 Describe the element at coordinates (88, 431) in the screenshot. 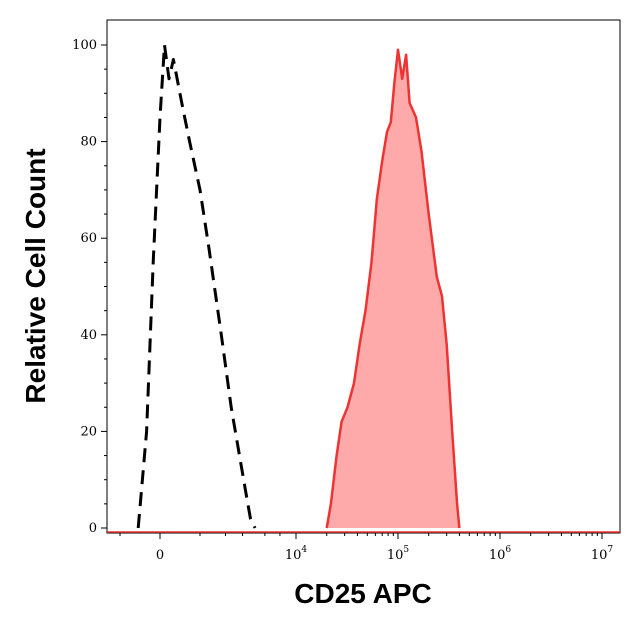

I see `y-tick-label: 20` at that location.